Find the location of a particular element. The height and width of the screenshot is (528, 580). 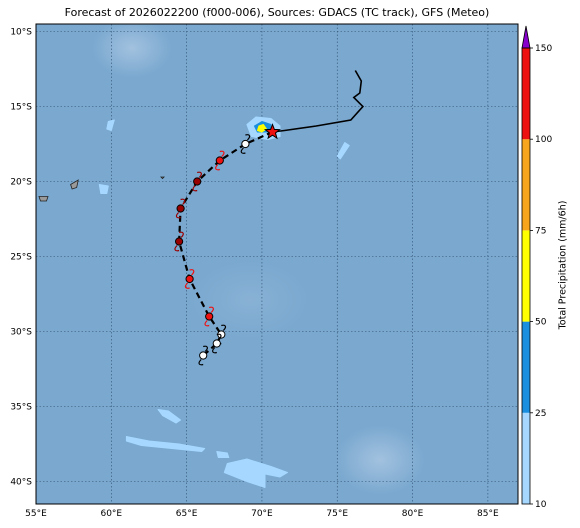

colorbar-label: Total Precipitation (mm/6h) is located at coordinates (563, 265).